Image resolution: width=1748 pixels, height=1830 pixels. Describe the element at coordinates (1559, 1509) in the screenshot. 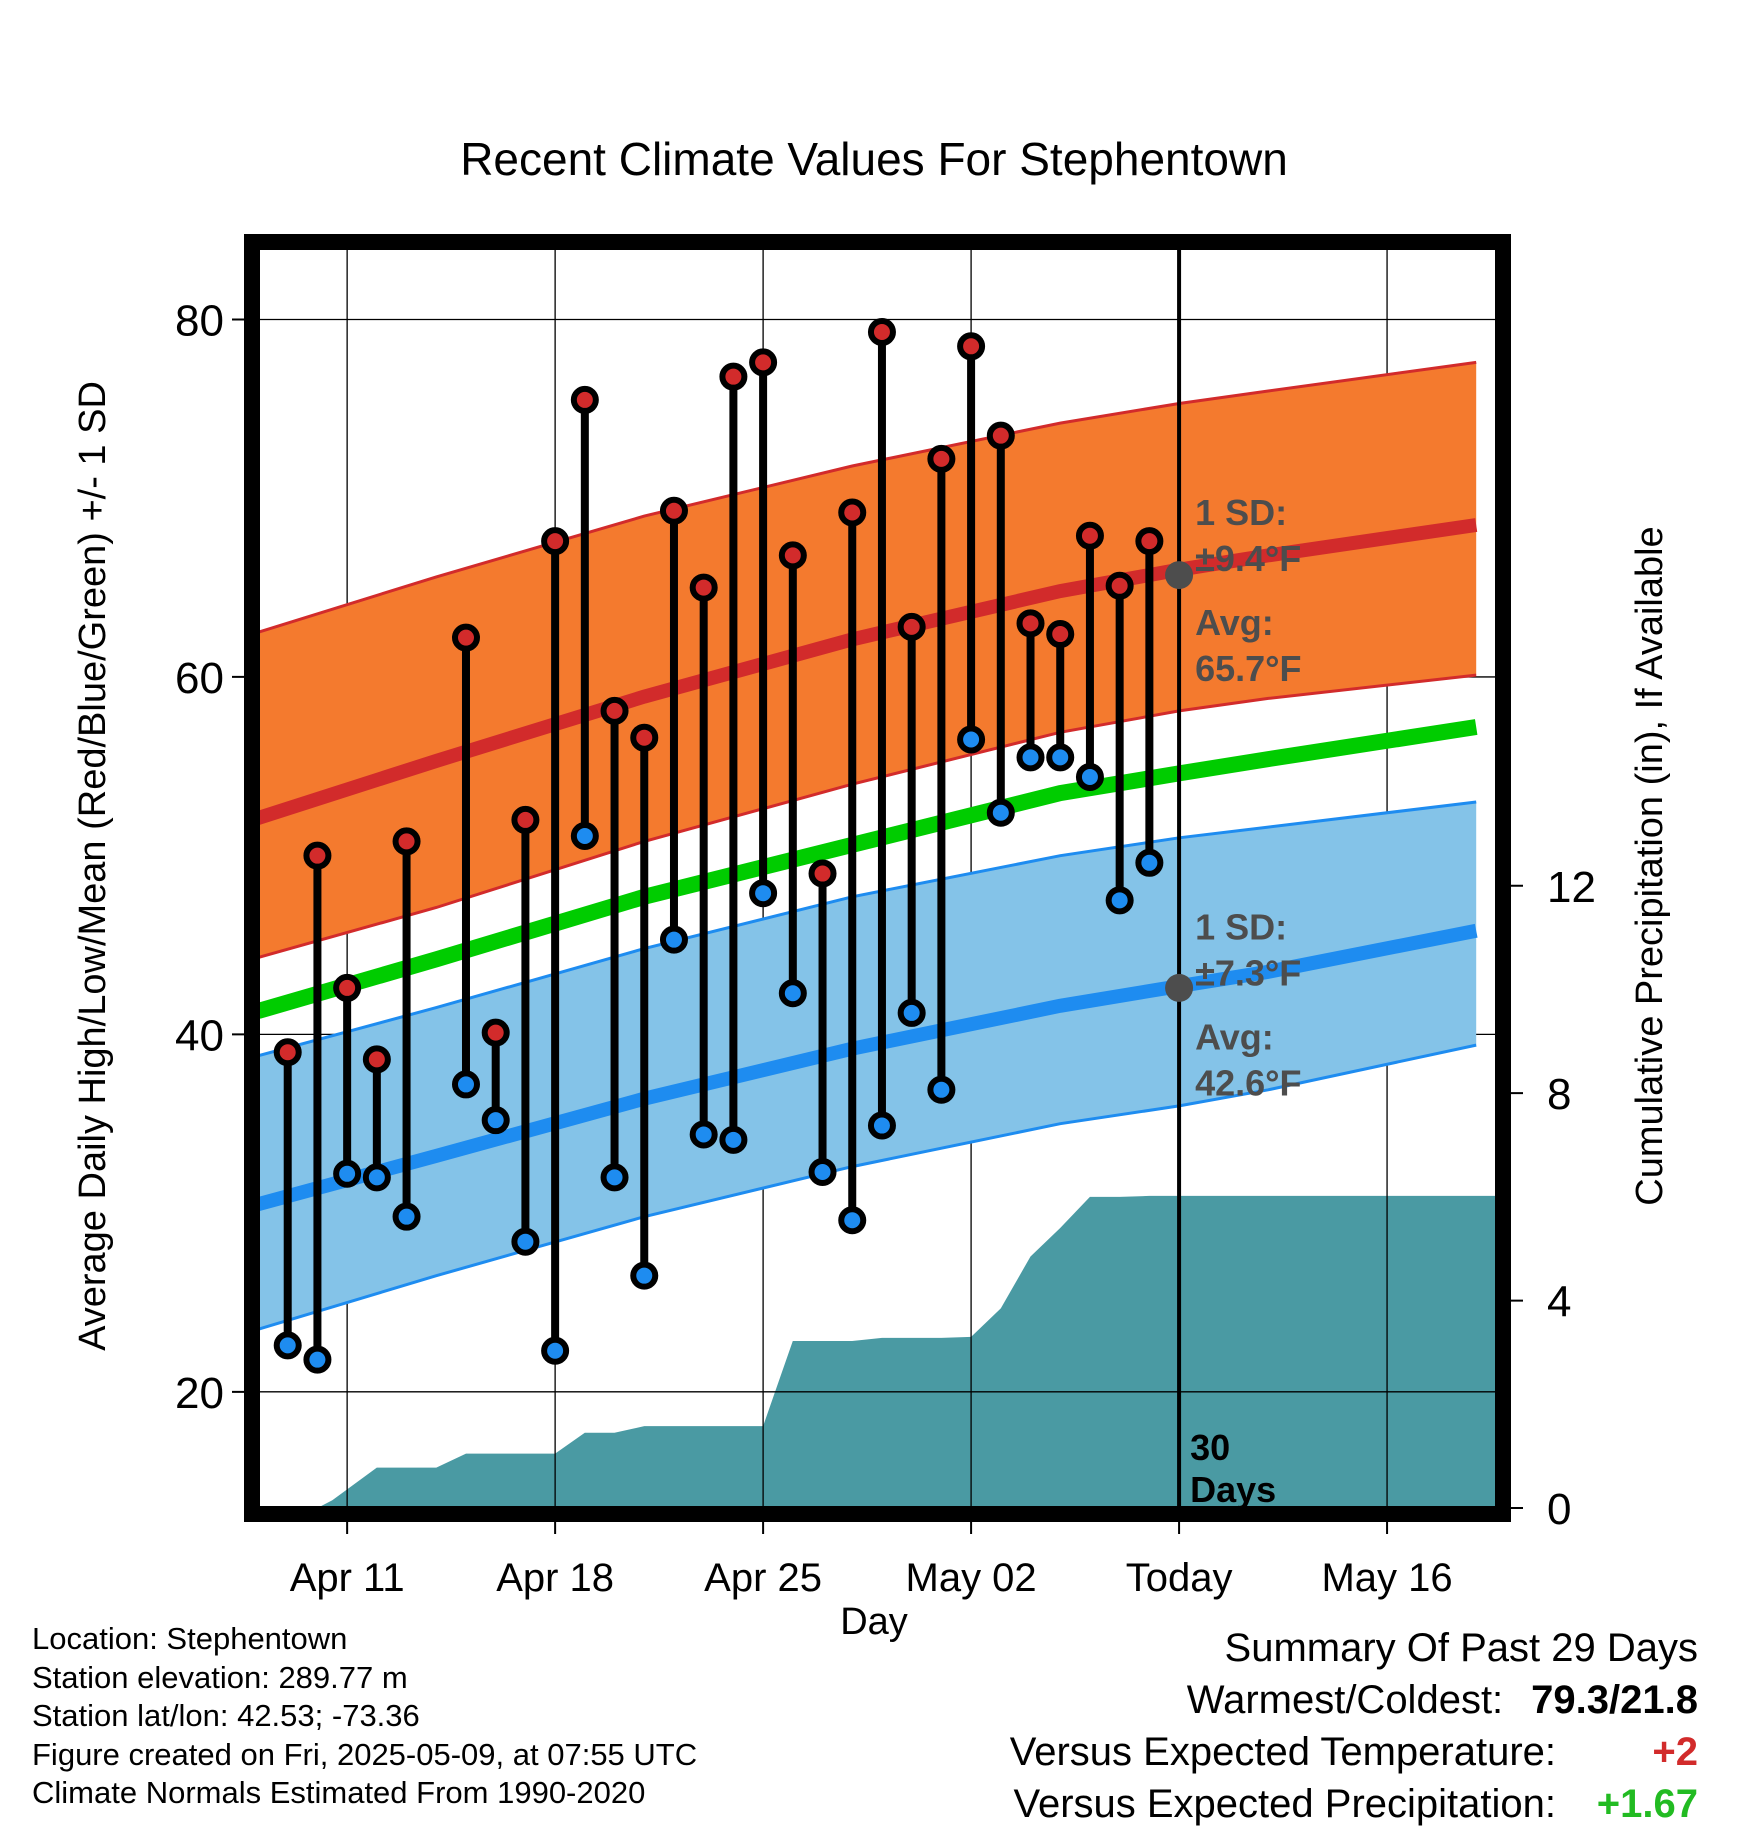

I see `y2-tick-label: 0` at that location.